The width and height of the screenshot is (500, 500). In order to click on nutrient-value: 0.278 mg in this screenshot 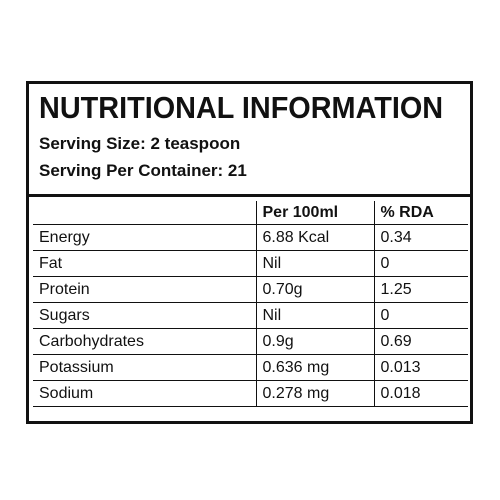, I will do `click(315, 393)`.